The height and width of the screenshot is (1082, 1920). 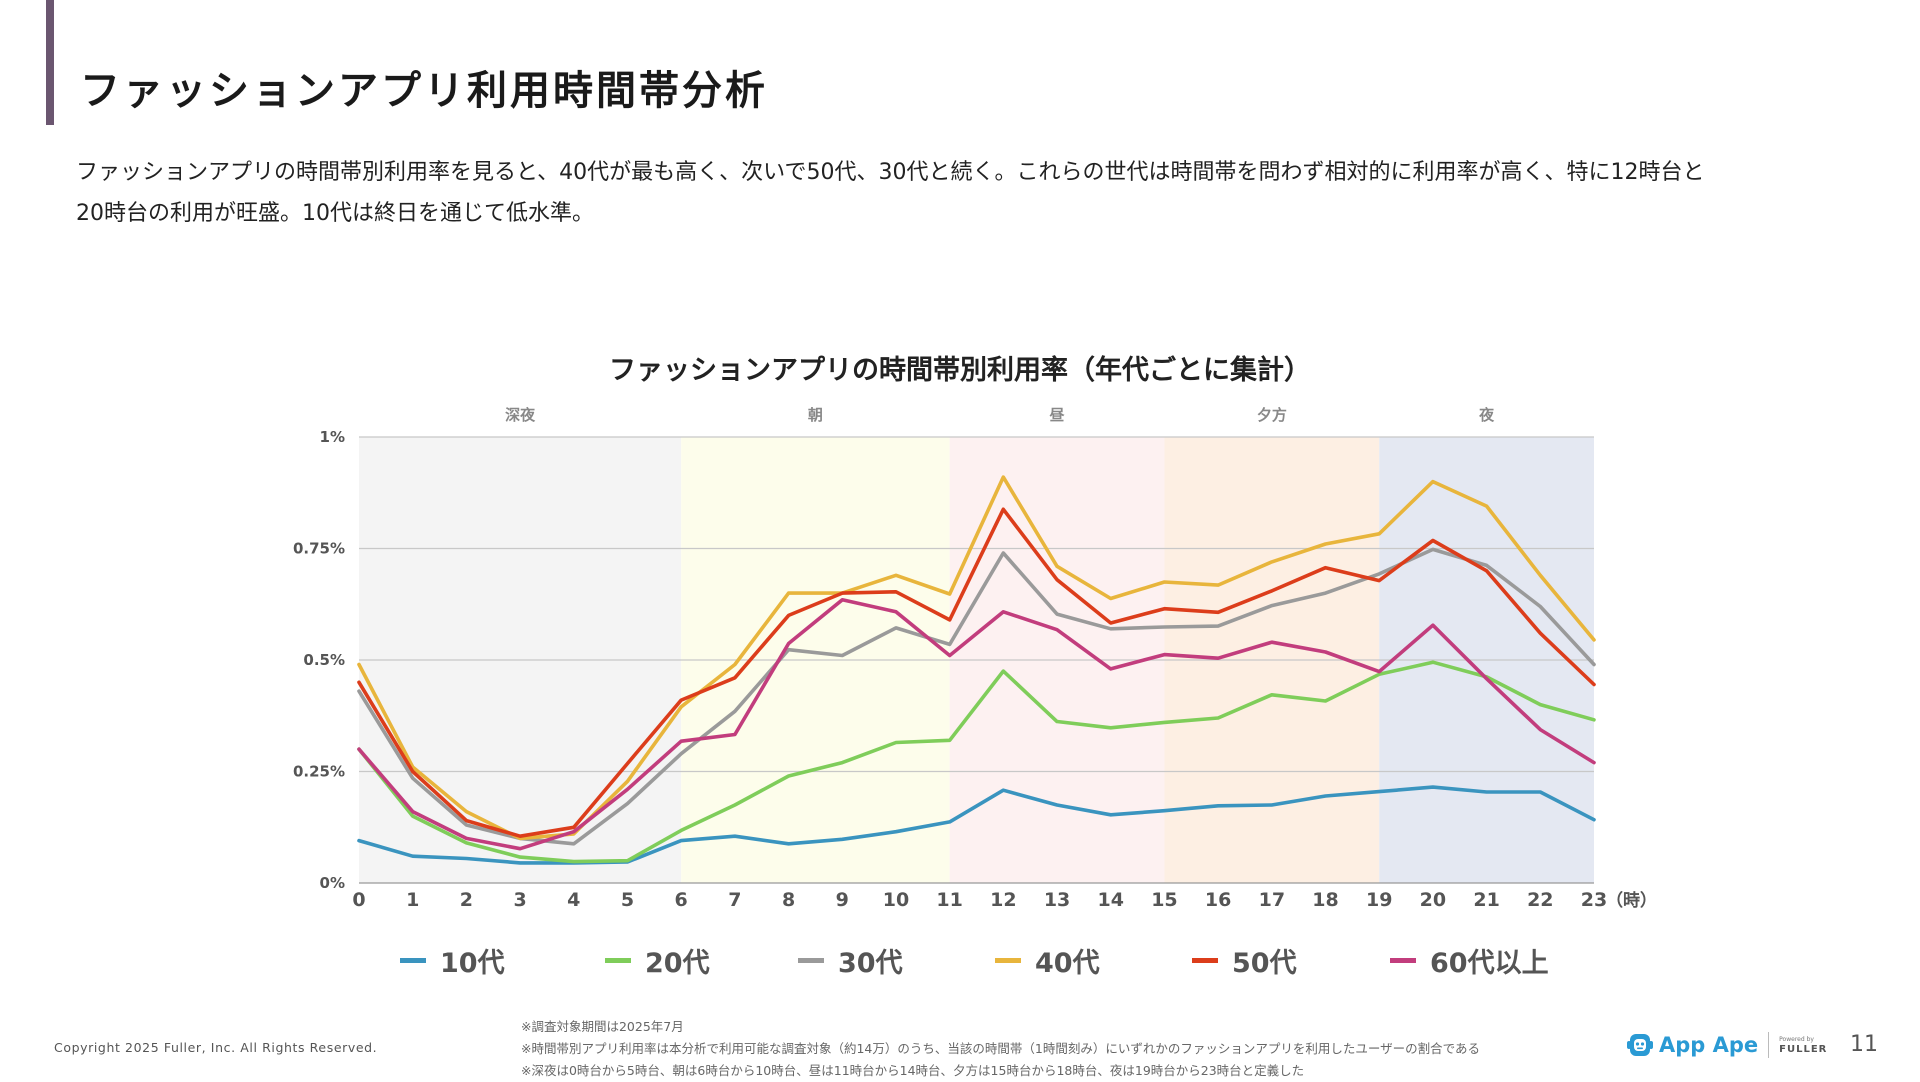 What do you see at coordinates (1803, 1049) in the screenshot?
I see `fuller-logo-text: FULLER` at bounding box center [1803, 1049].